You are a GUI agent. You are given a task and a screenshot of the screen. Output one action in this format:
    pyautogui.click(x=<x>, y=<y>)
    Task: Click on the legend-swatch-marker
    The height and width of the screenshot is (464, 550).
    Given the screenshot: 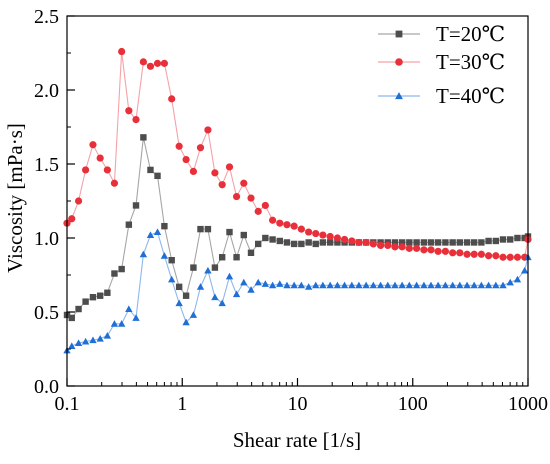 What is the action you would take?
    pyautogui.click(x=399, y=62)
    